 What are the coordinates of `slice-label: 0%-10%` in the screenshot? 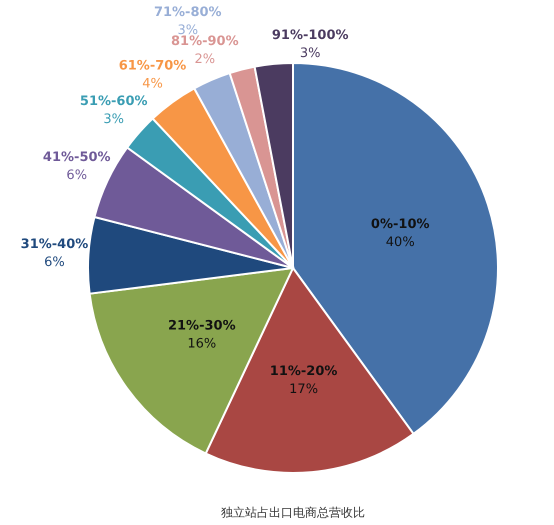 It's located at (400, 224).